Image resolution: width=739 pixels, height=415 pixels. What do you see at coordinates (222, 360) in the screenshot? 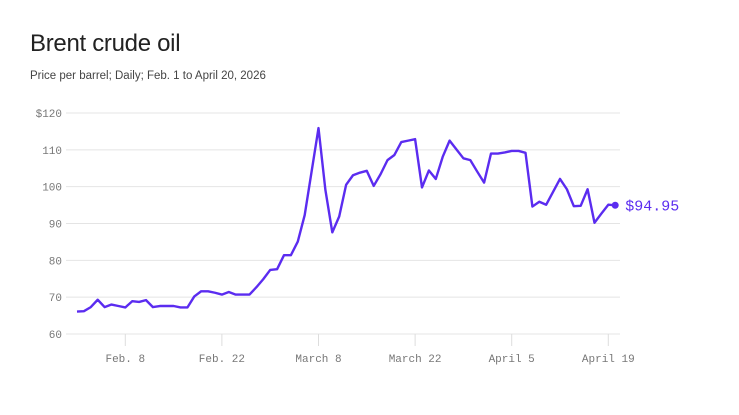
I see `x-tick-label: Feb. 22` at bounding box center [222, 360].